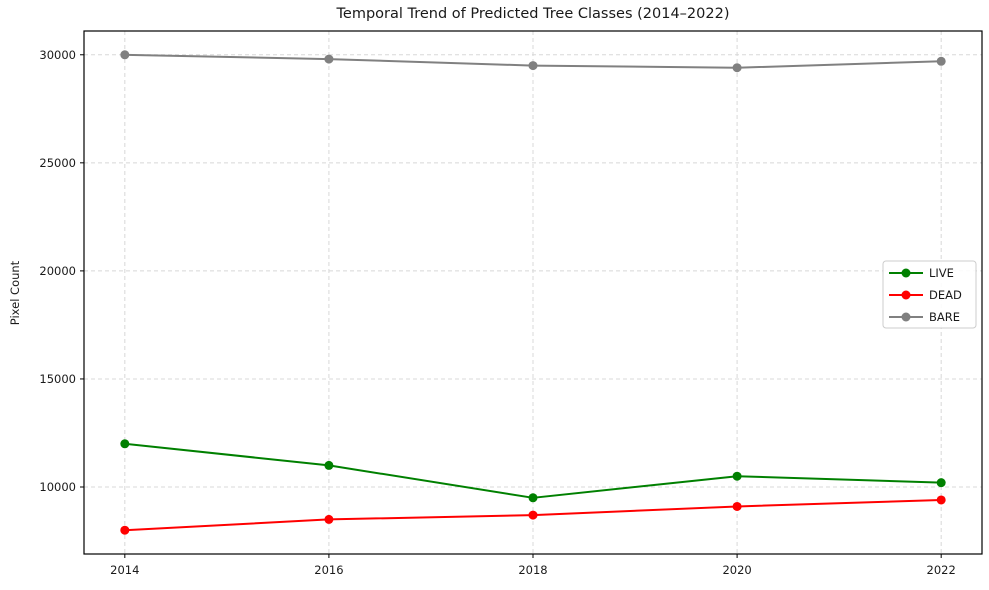 The height and width of the screenshot is (590, 989). Describe the element at coordinates (57, 271) in the screenshot. I see `y-tick-label: 20000` at that location.